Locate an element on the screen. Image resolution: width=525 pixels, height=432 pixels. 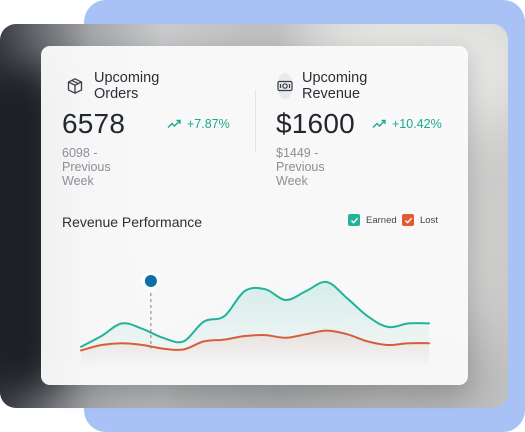
revenue-value: $1600 is located at coordinates (315, 123).